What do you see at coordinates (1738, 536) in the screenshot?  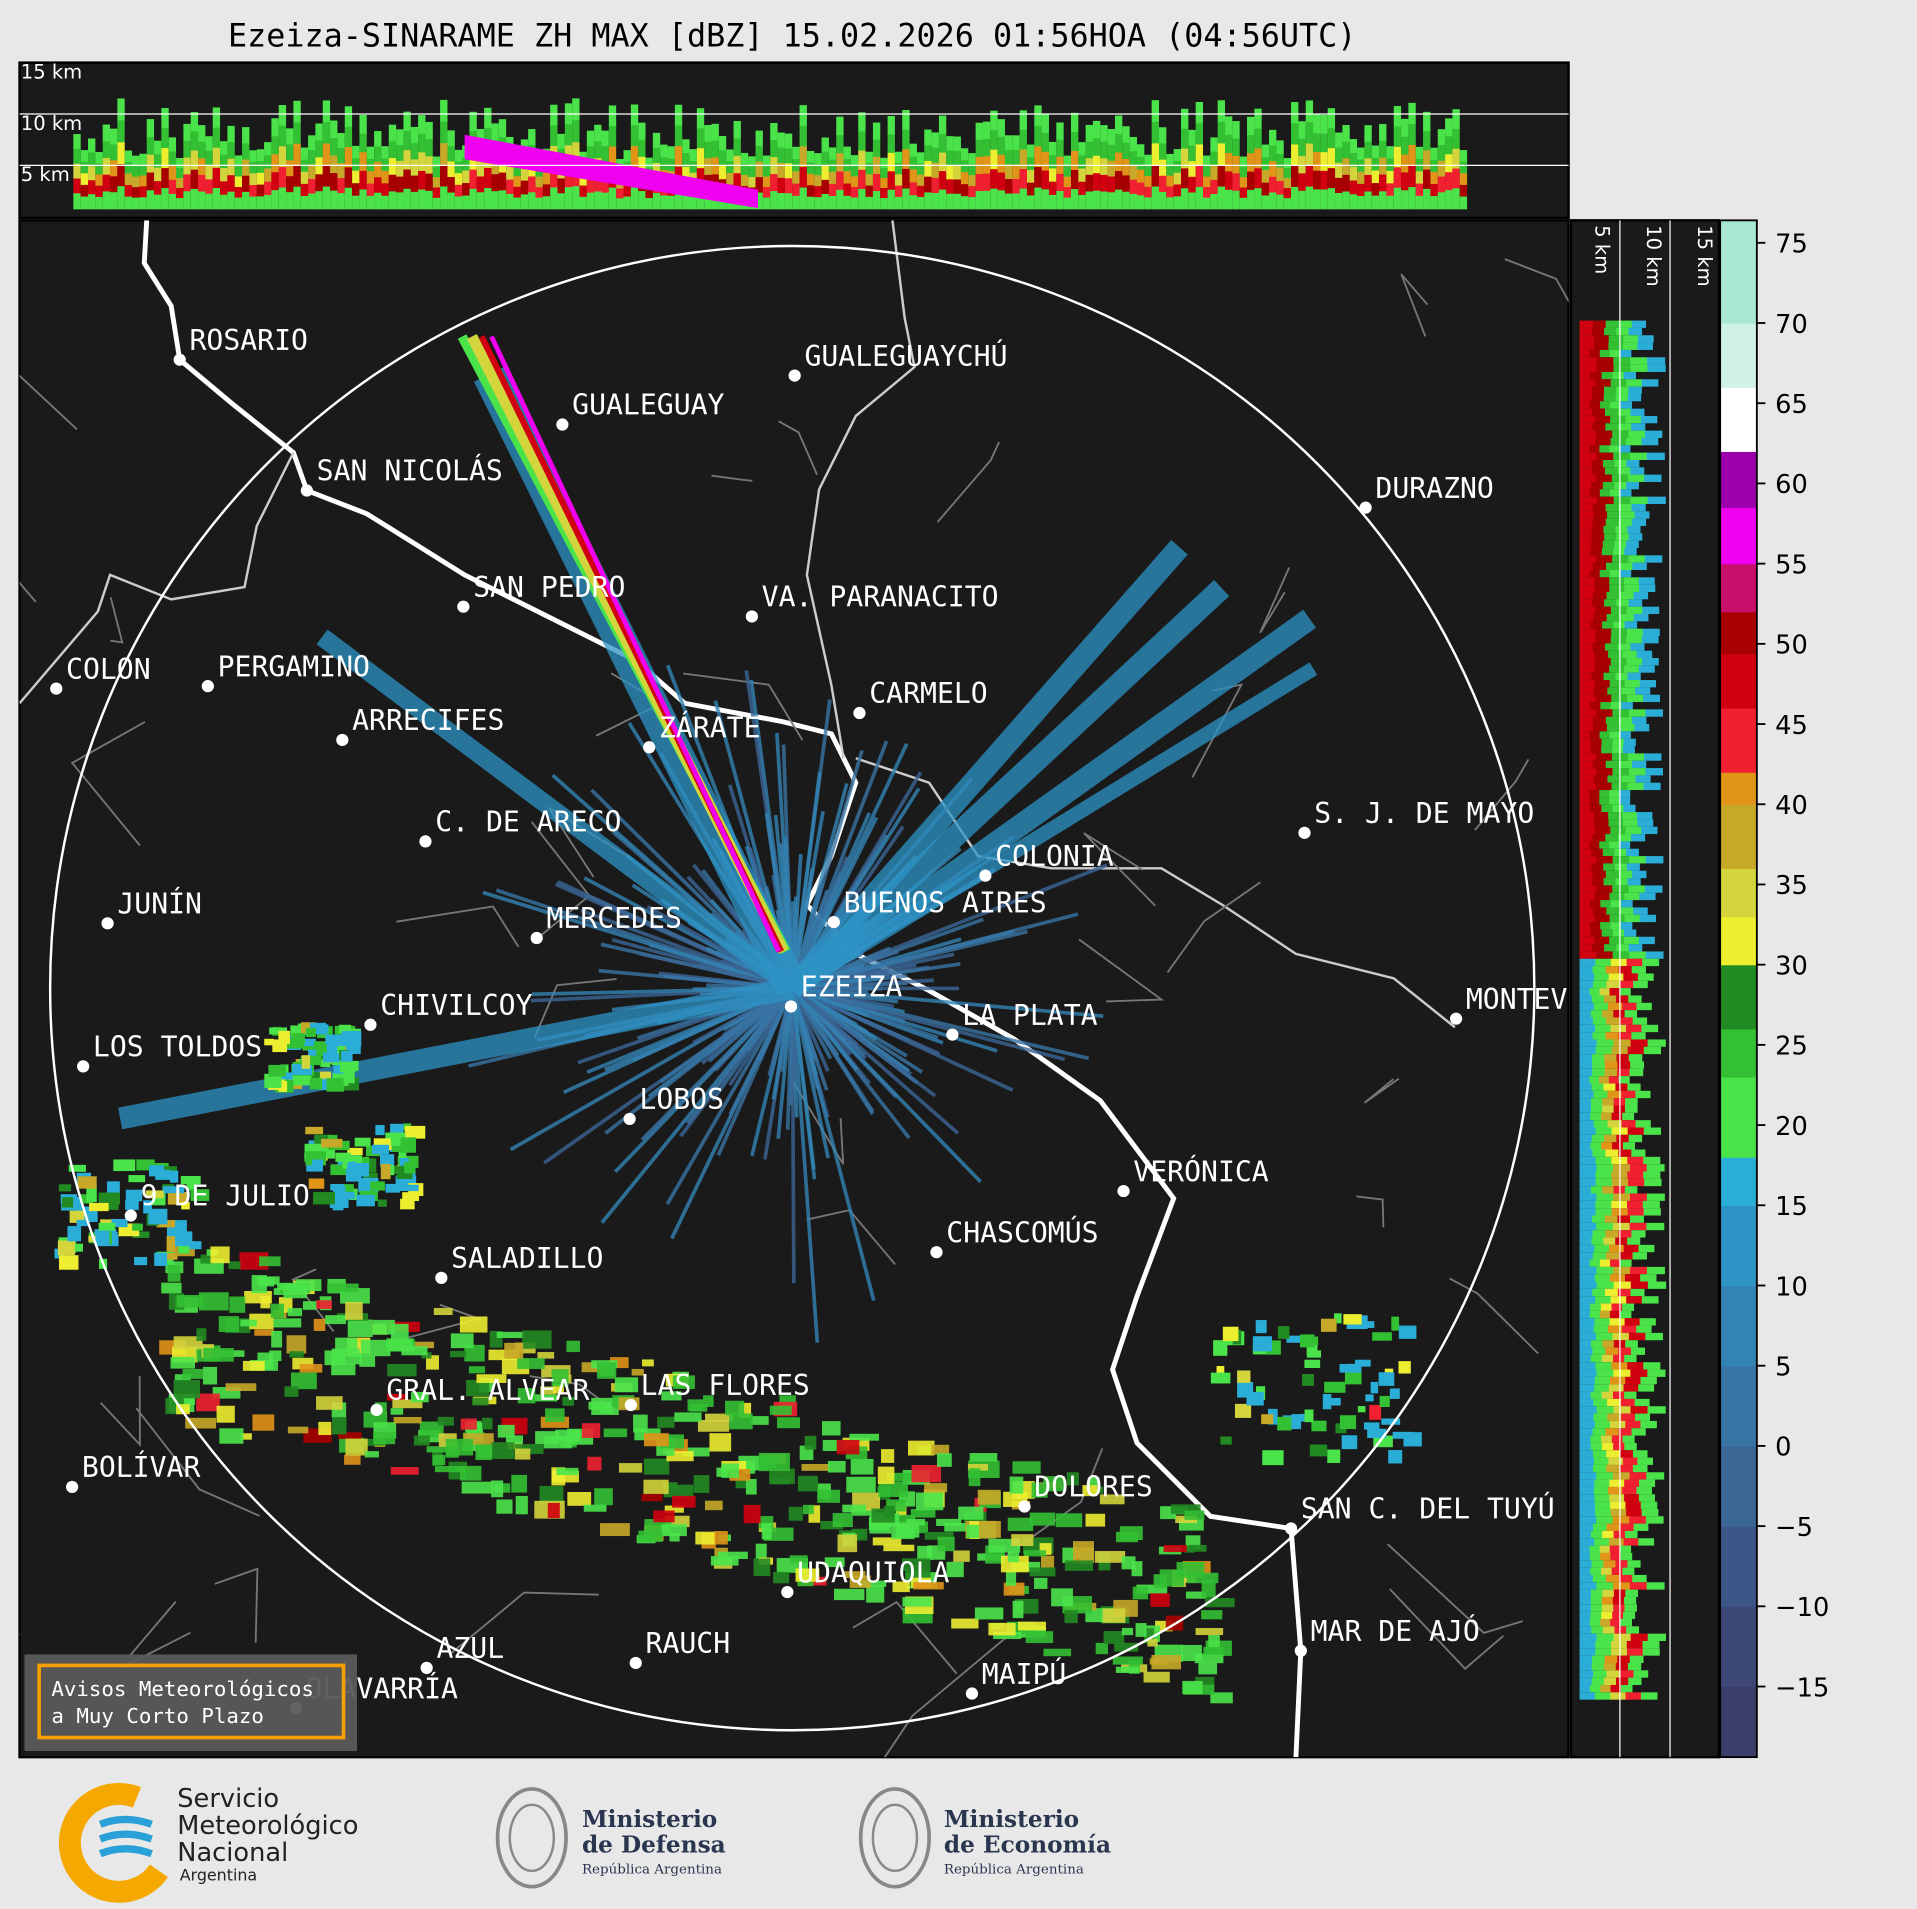 I see `colorbar-segment` at bounding box center [1738, 536].